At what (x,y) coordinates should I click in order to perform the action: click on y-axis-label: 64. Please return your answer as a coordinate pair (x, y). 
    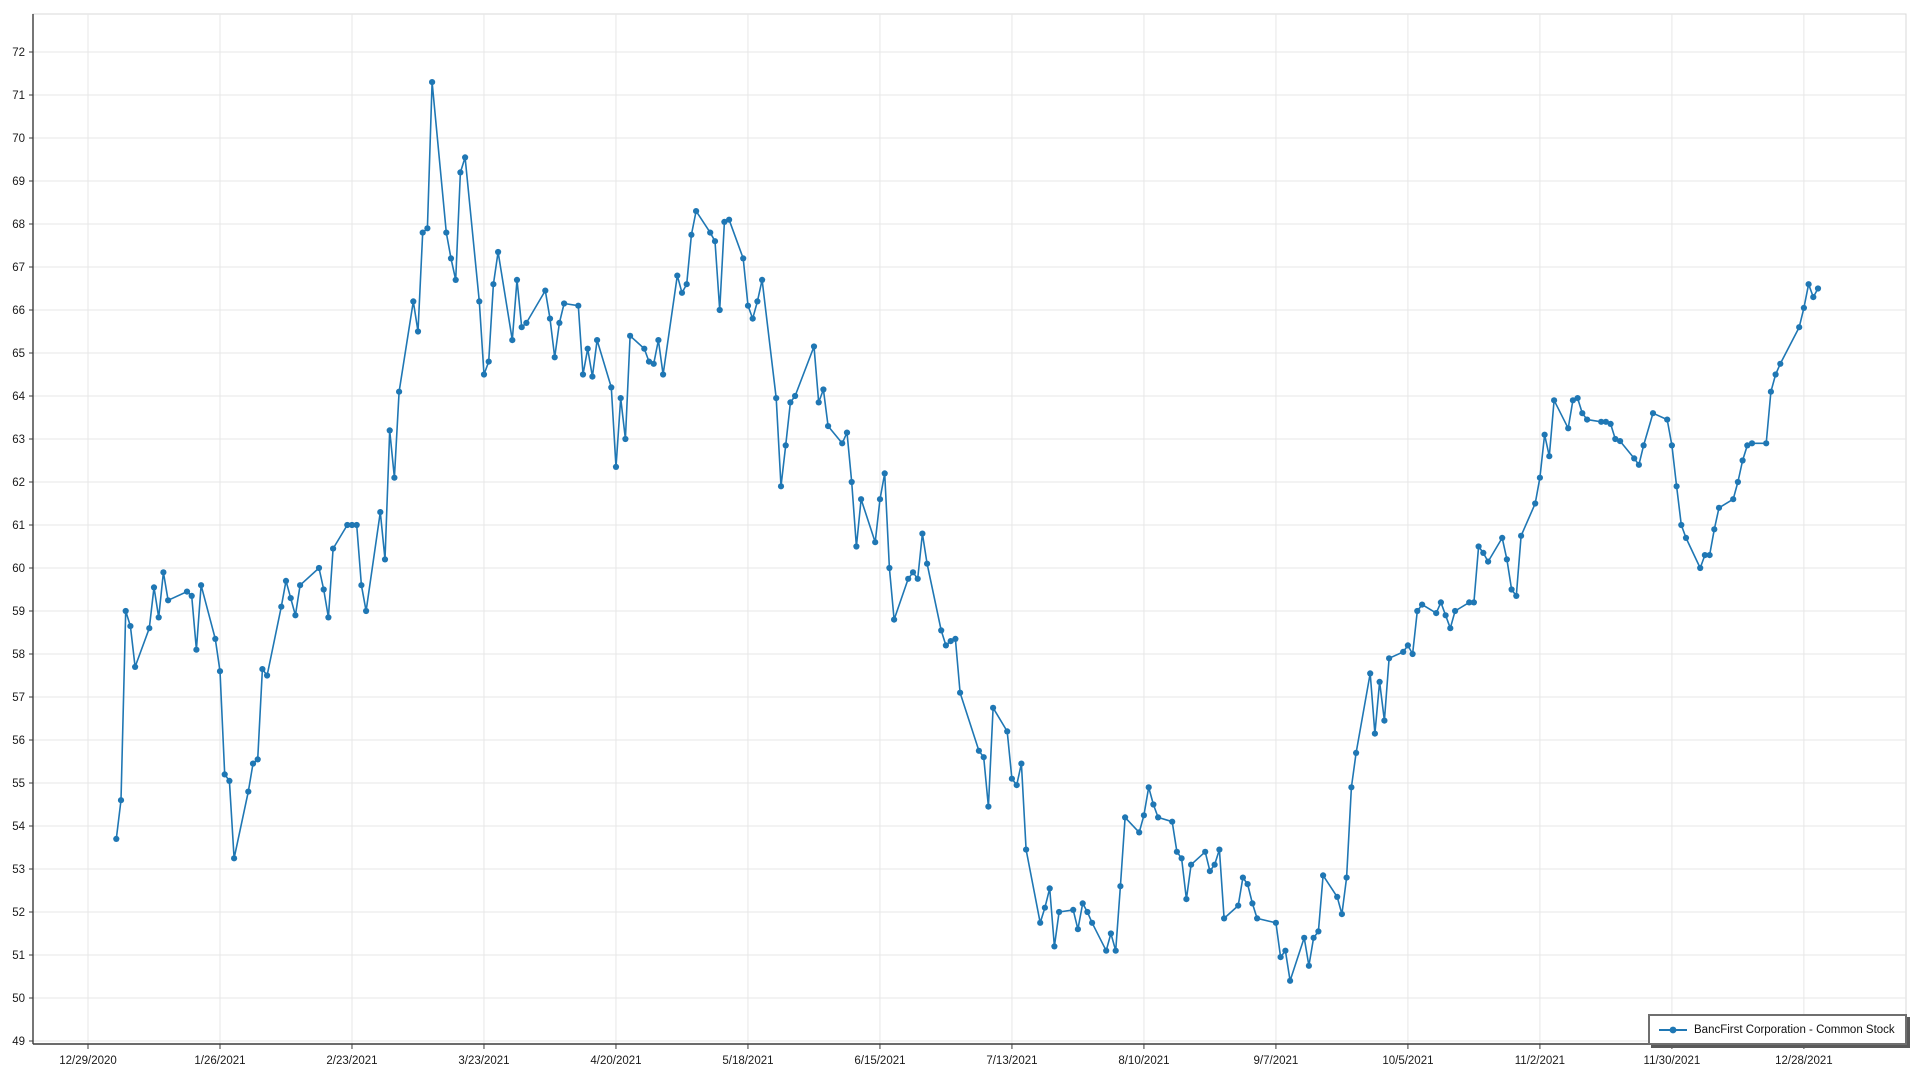
    Looking at the image, I should click on (18, 397).